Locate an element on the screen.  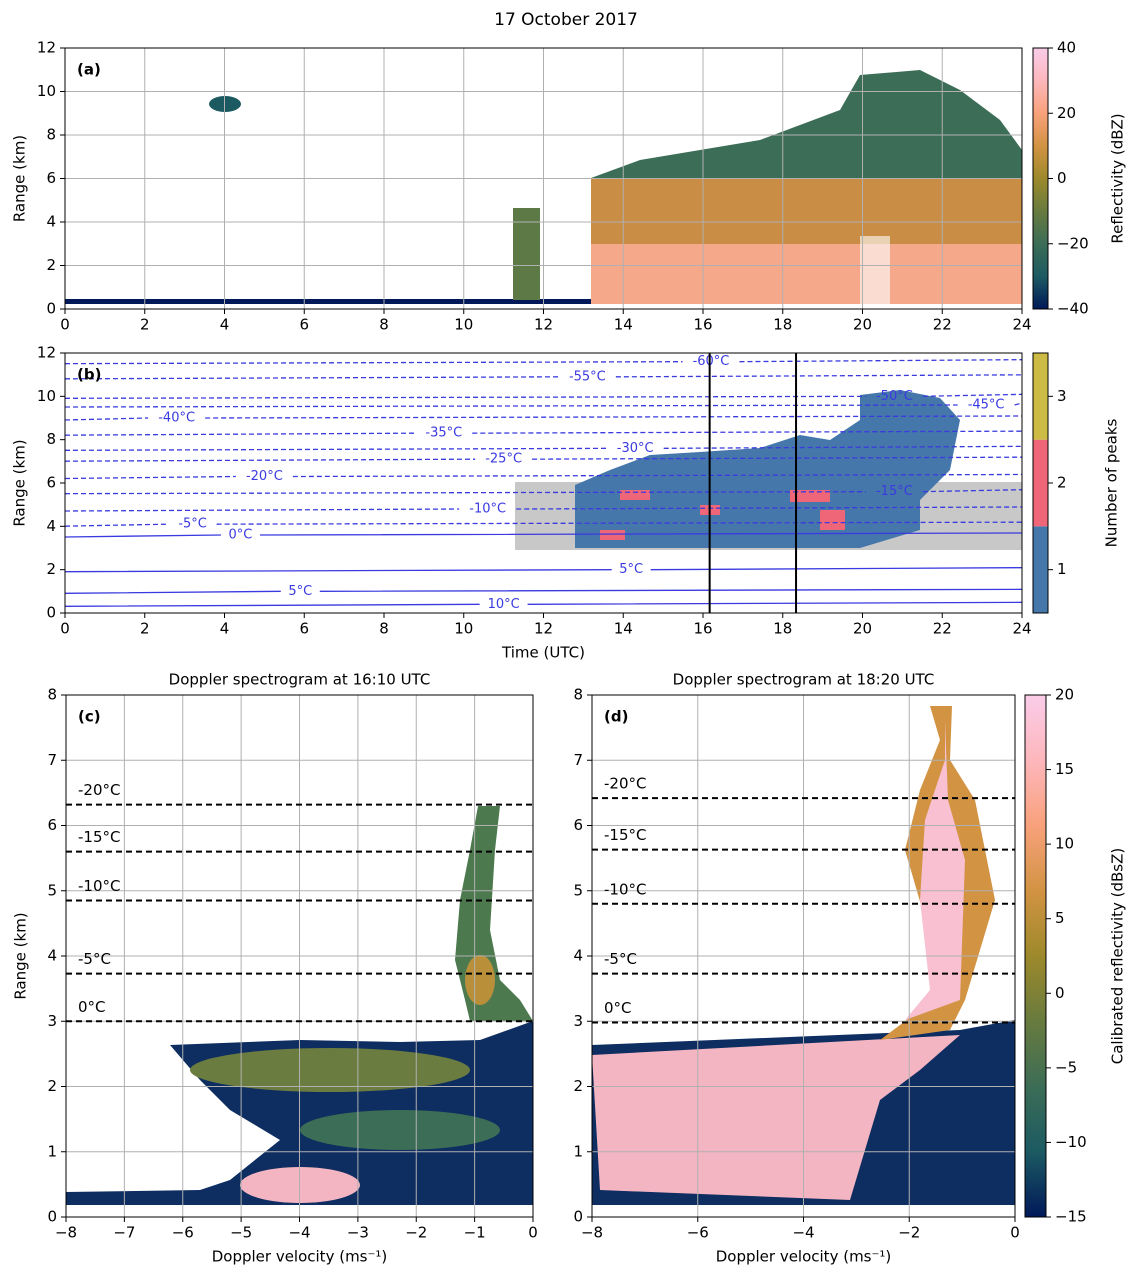
axes-title: Doppler spectrogram at 18:20 UTC is located at coordinates (804, 680).